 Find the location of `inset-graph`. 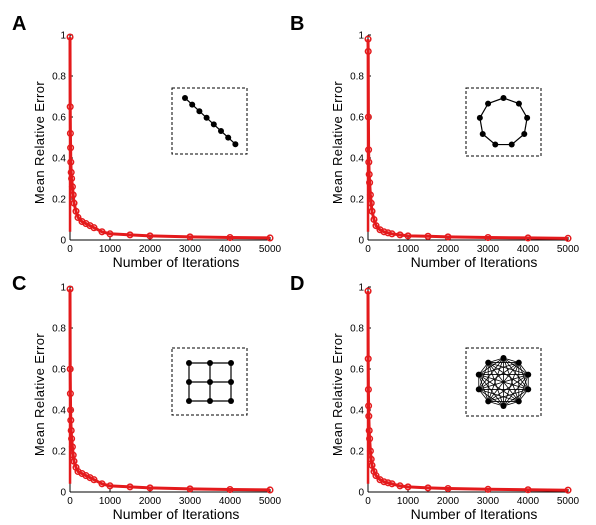

inset-graph is located at coordinates (503, 382).